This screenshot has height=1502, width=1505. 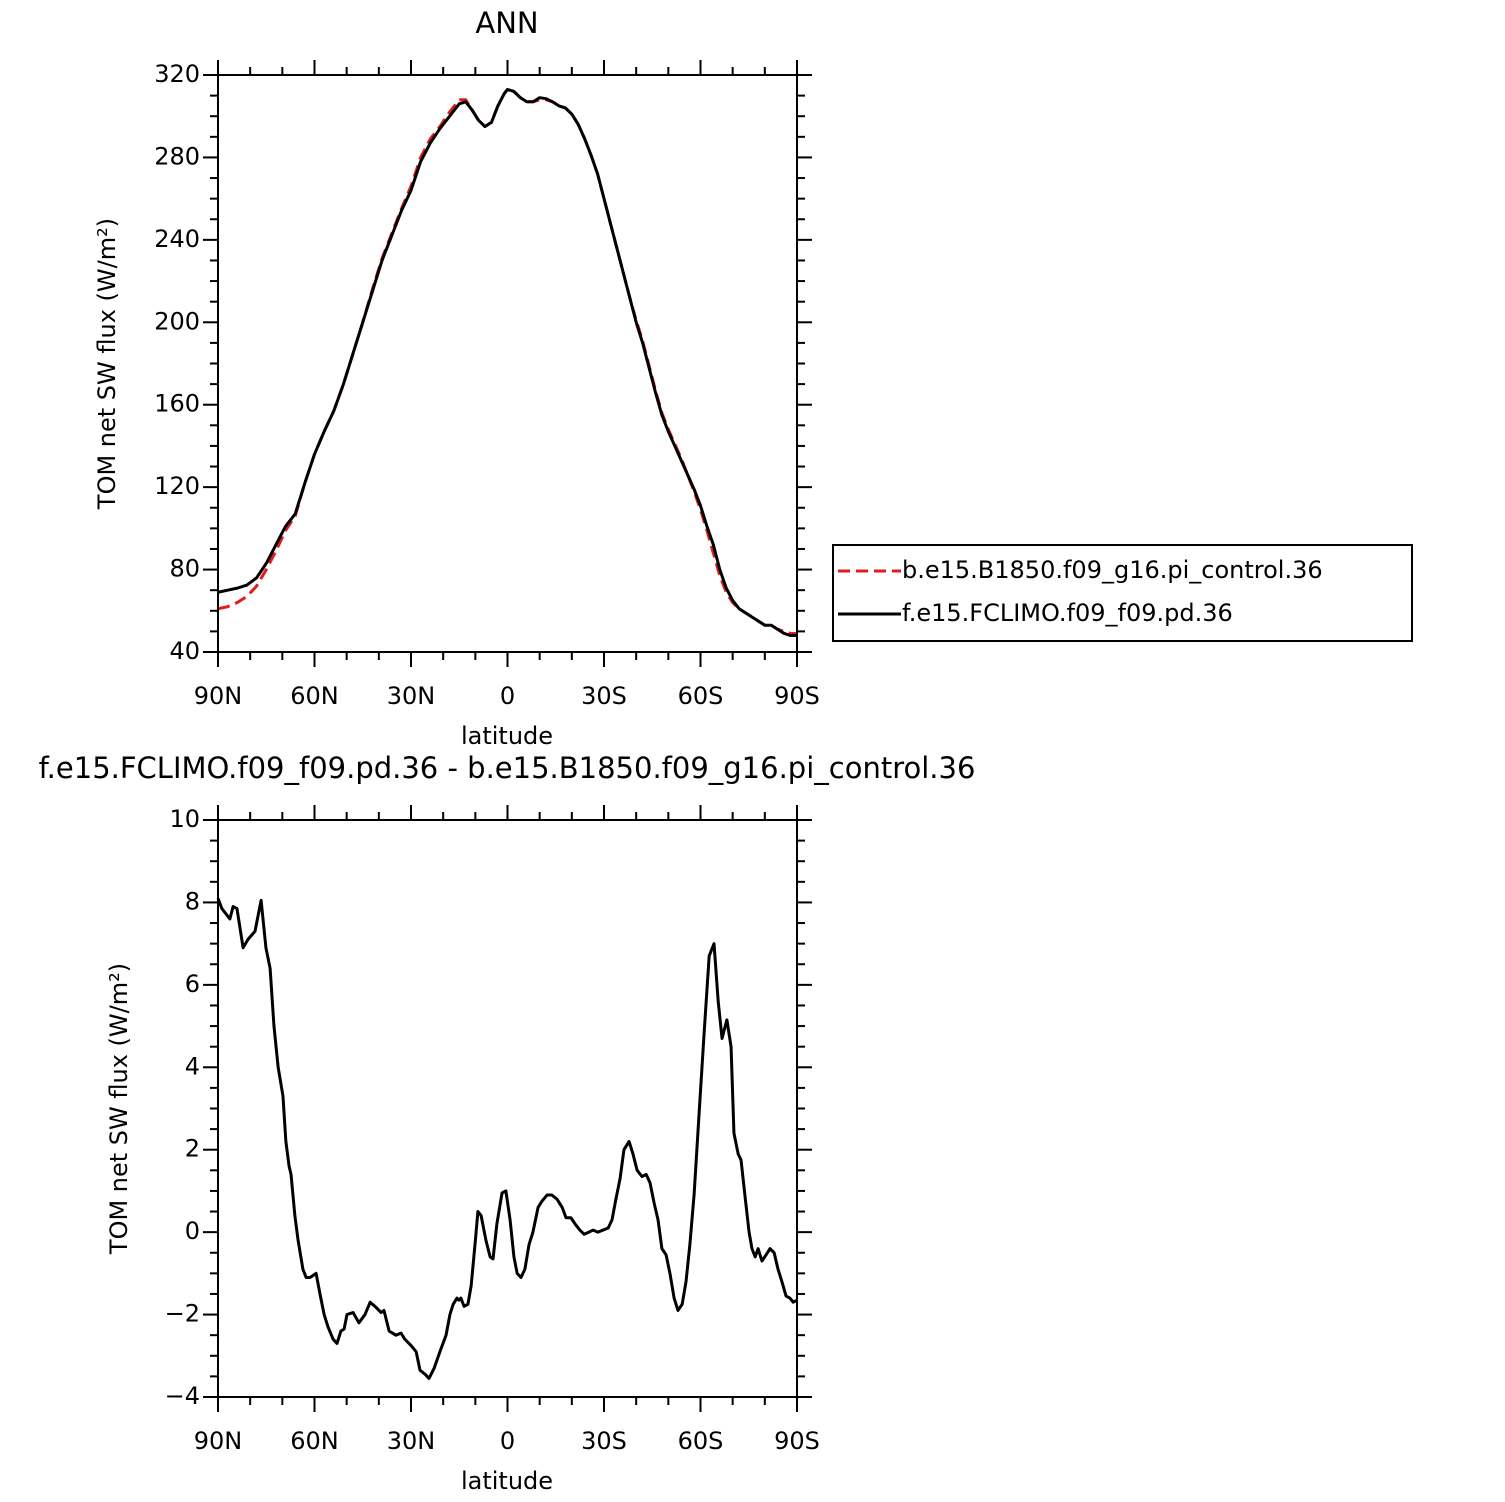 I want to click on y-tick-label: 0, so click(x=192, y=1231).